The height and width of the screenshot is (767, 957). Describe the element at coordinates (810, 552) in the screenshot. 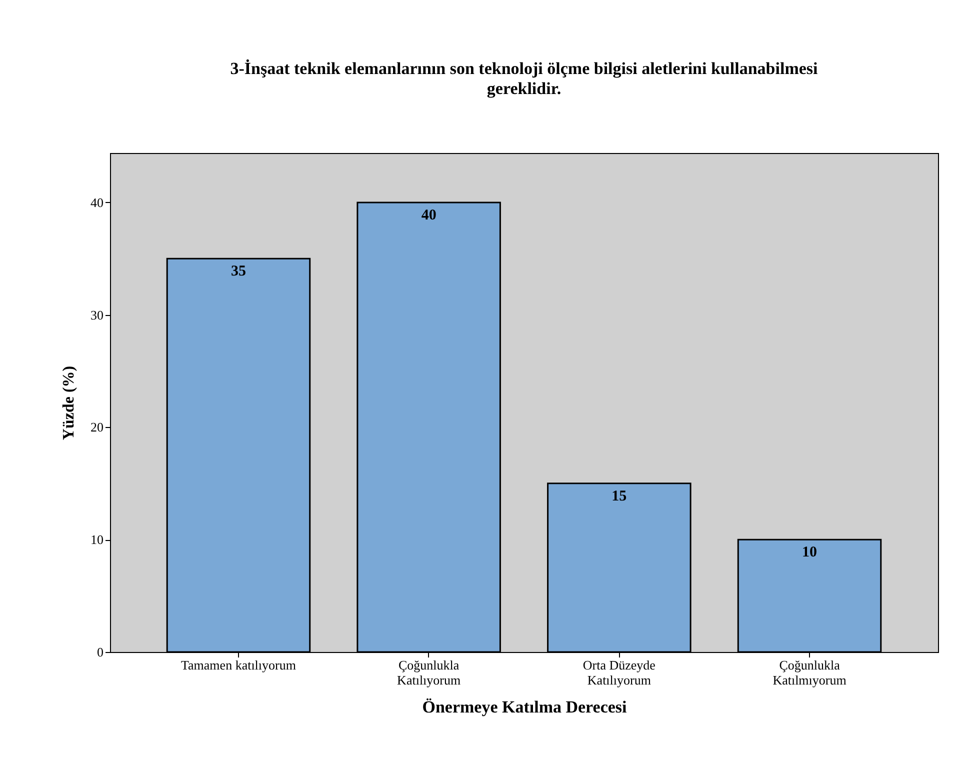

I see `data-label: 10` at that location.